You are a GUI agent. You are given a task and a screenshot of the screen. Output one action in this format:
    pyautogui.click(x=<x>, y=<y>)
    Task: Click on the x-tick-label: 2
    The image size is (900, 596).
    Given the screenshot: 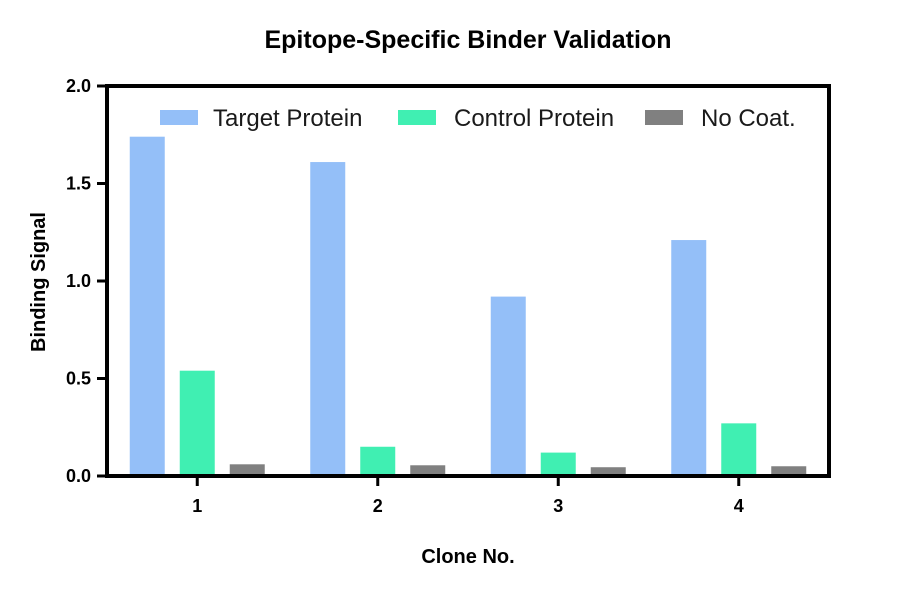 What is the action you would take?
    pyautogui.click(x=378, y=506)
    